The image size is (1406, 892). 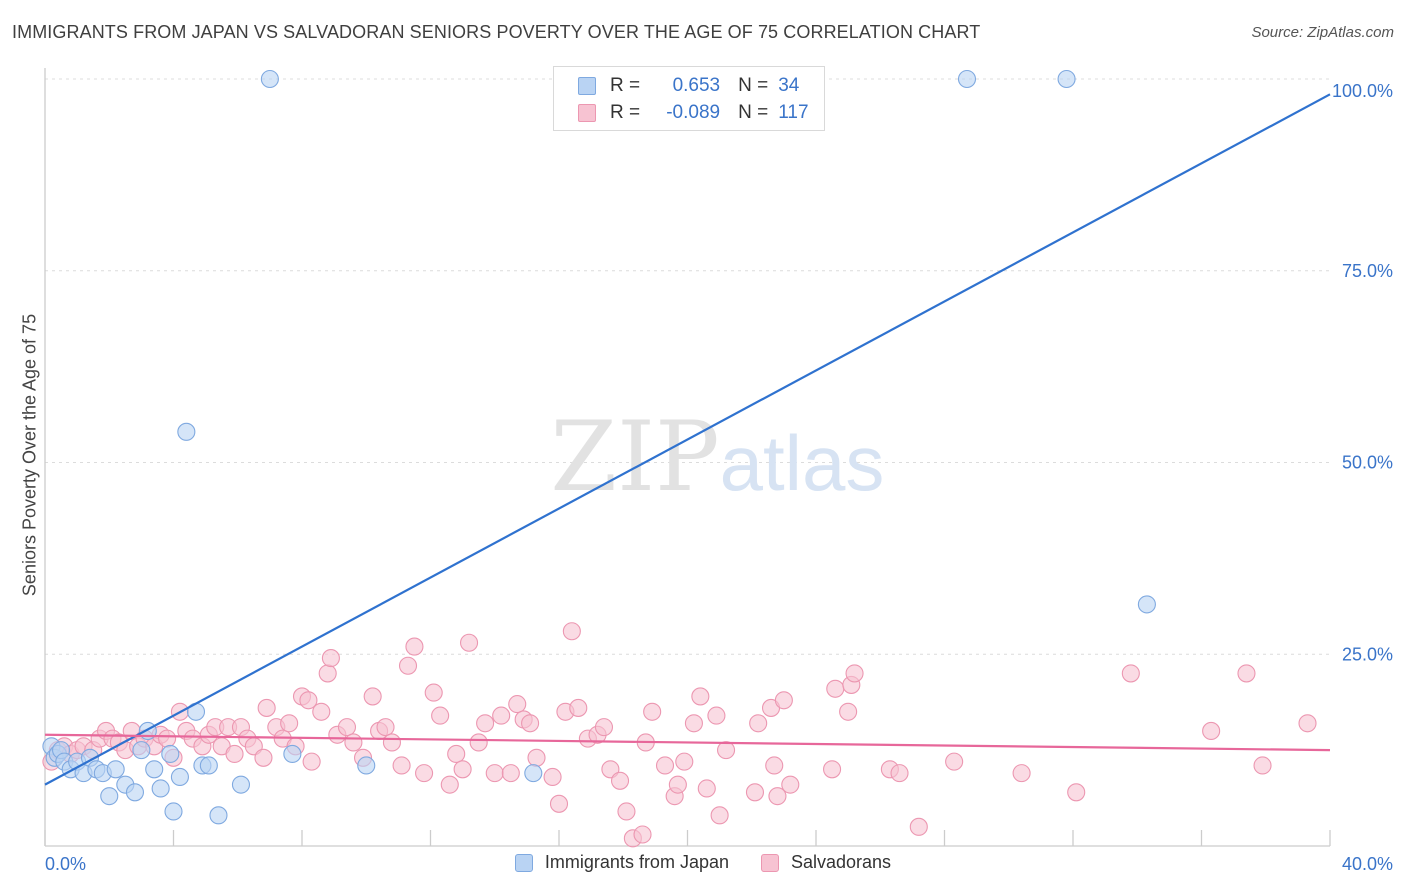 What do you see at coordinates (587, 113) in the screenshot?
I see `legend-swatch-pink` at bounding box center [587, 113].